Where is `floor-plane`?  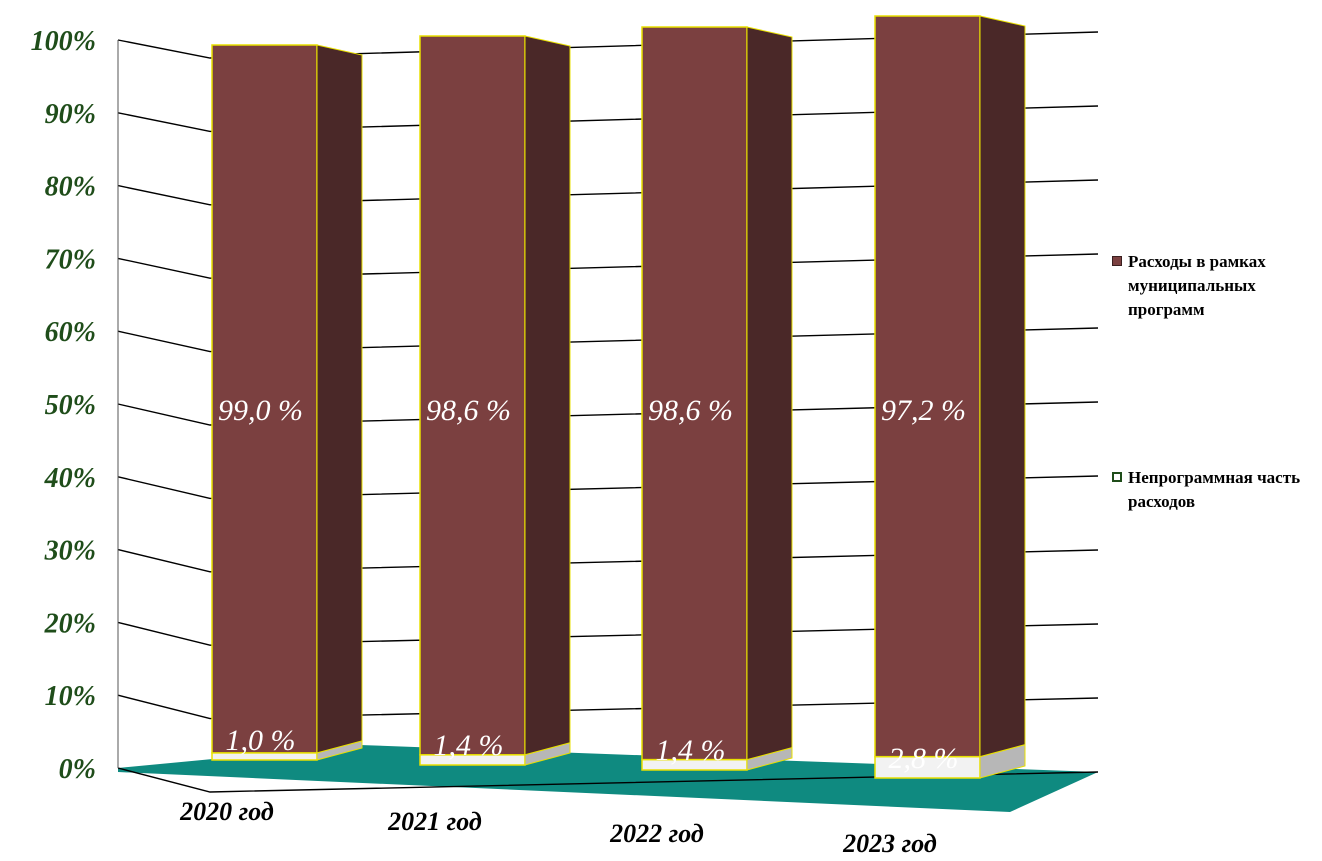
floor-plane is located at coordinates (608, 778).